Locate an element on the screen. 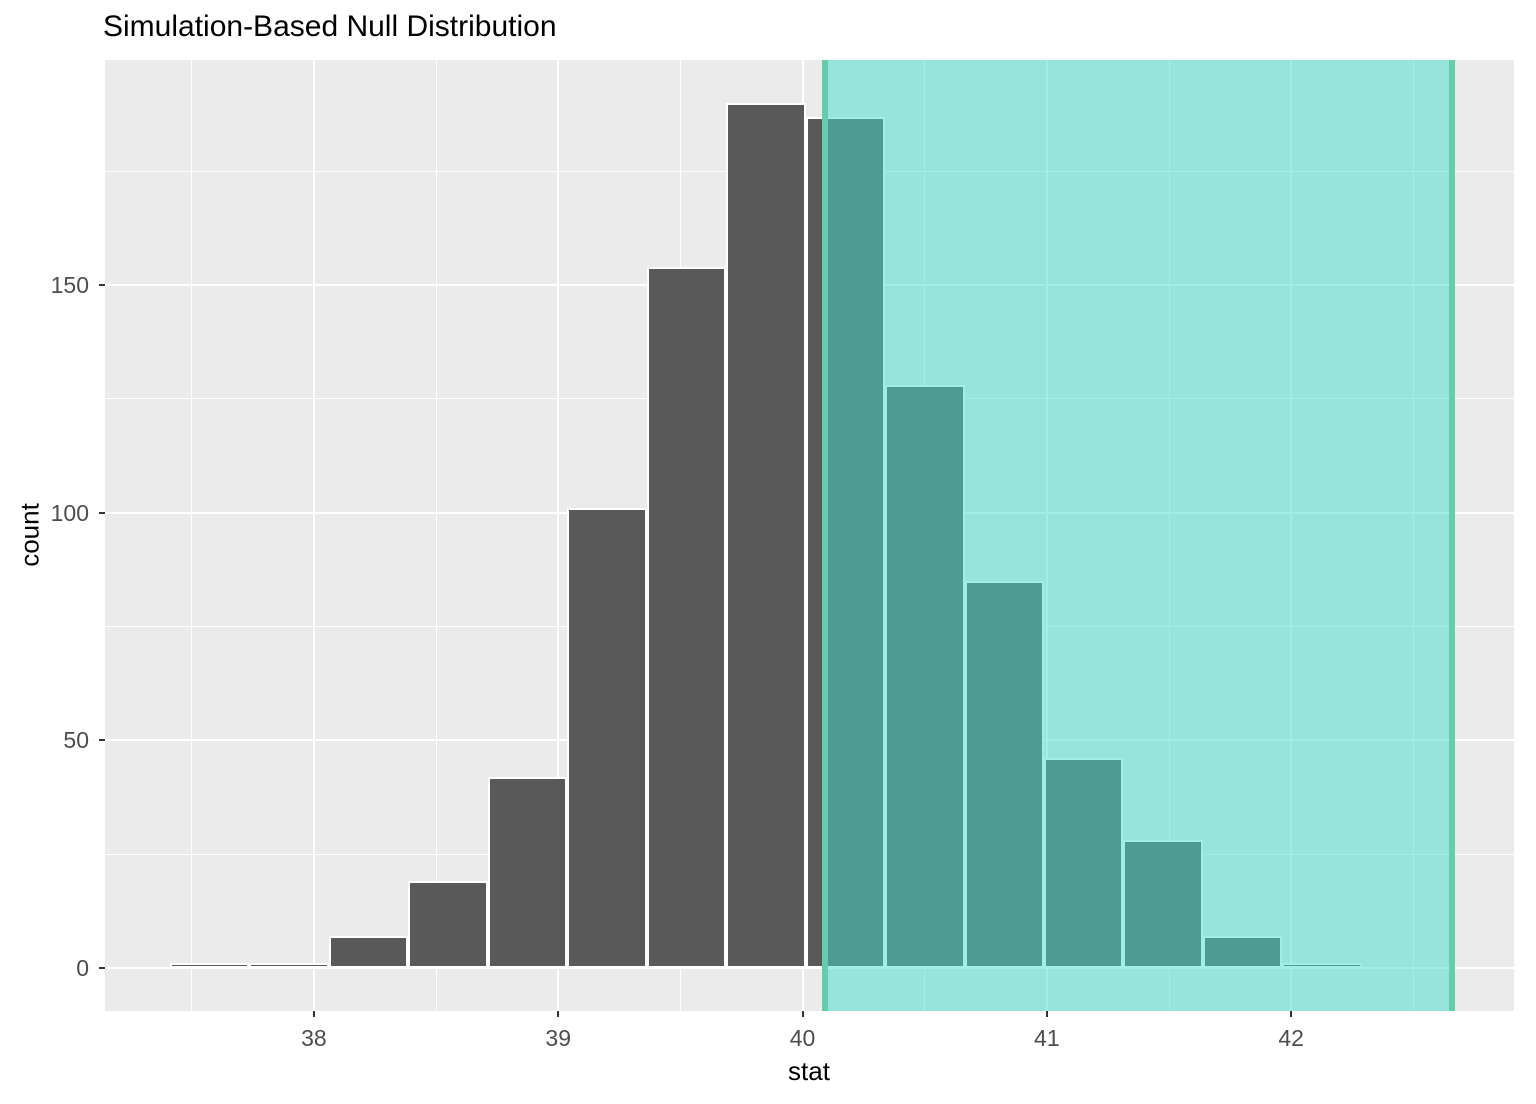 This screenshot has width=1536, height=1104. grid-major-line-y is located at coordinates (809, 967).